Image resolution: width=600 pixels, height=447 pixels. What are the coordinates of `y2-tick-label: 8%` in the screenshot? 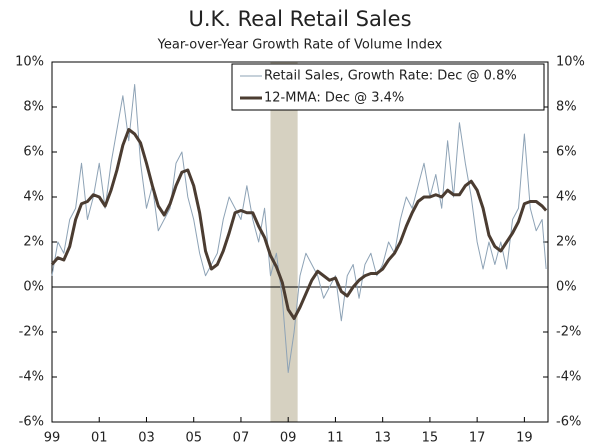 It's located at (566, 107).